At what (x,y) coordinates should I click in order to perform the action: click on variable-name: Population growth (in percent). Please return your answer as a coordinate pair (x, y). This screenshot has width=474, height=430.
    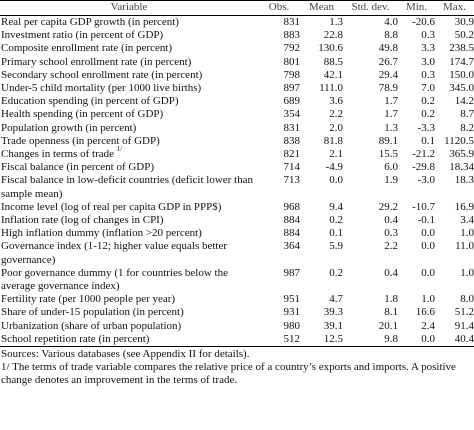
    Looking at the image, I should click on (69, 127).